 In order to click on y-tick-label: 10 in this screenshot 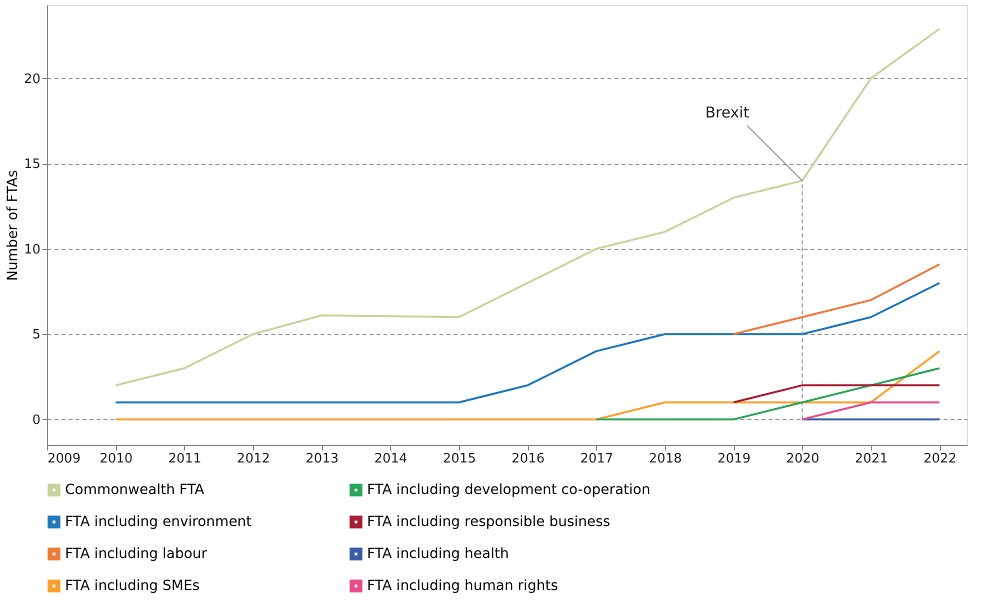, I will do `click(32, 250)`.